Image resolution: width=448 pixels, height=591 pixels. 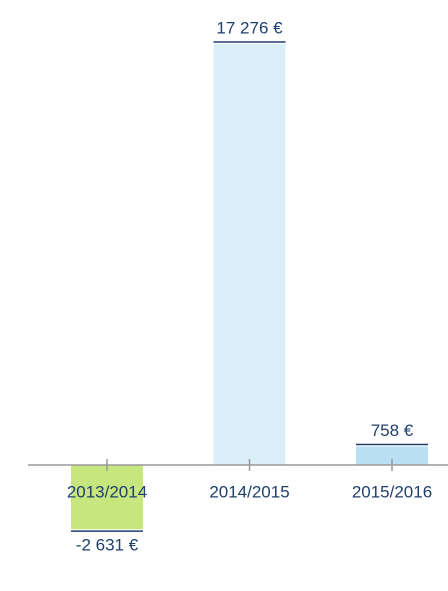 I want to click on x-tick-label: 2014/2015, so click(x=249, y=491).